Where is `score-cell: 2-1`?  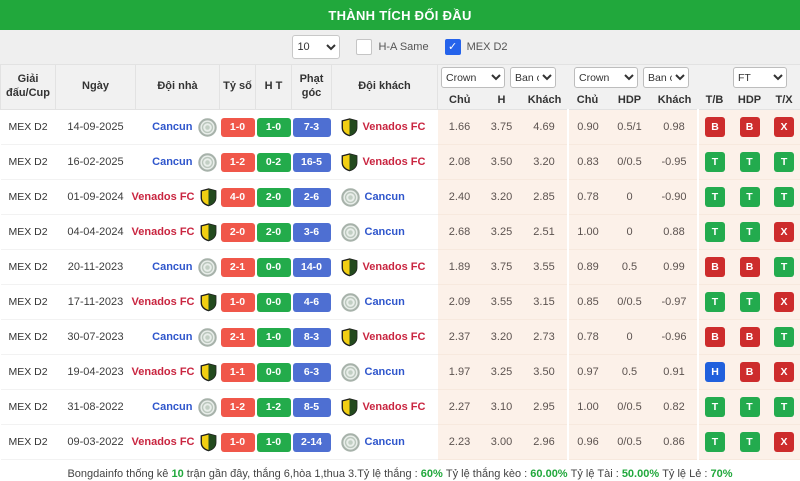 score-cell: 2-1 is located at coordinates (237, 267).